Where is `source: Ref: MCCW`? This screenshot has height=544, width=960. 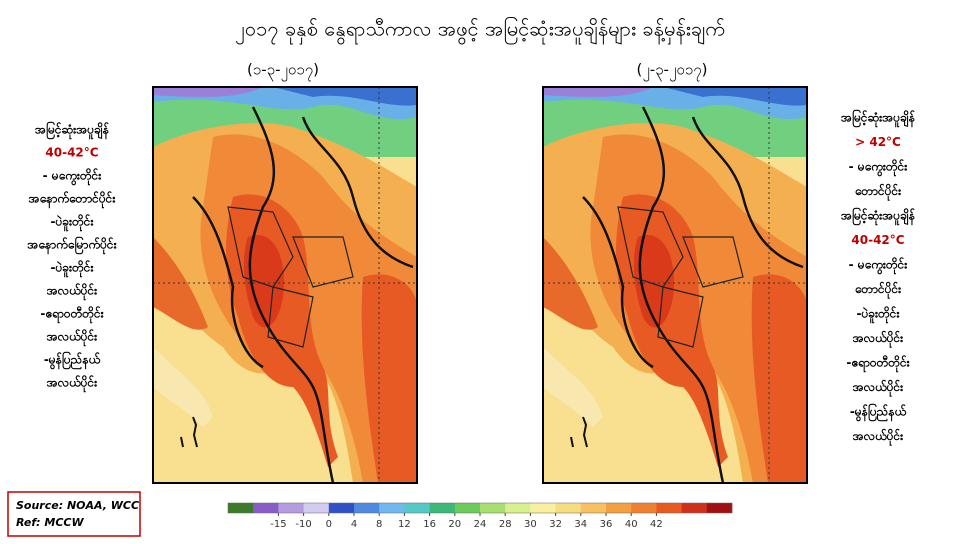 source: Ref: MCCW is located at coordinates (50, 522).